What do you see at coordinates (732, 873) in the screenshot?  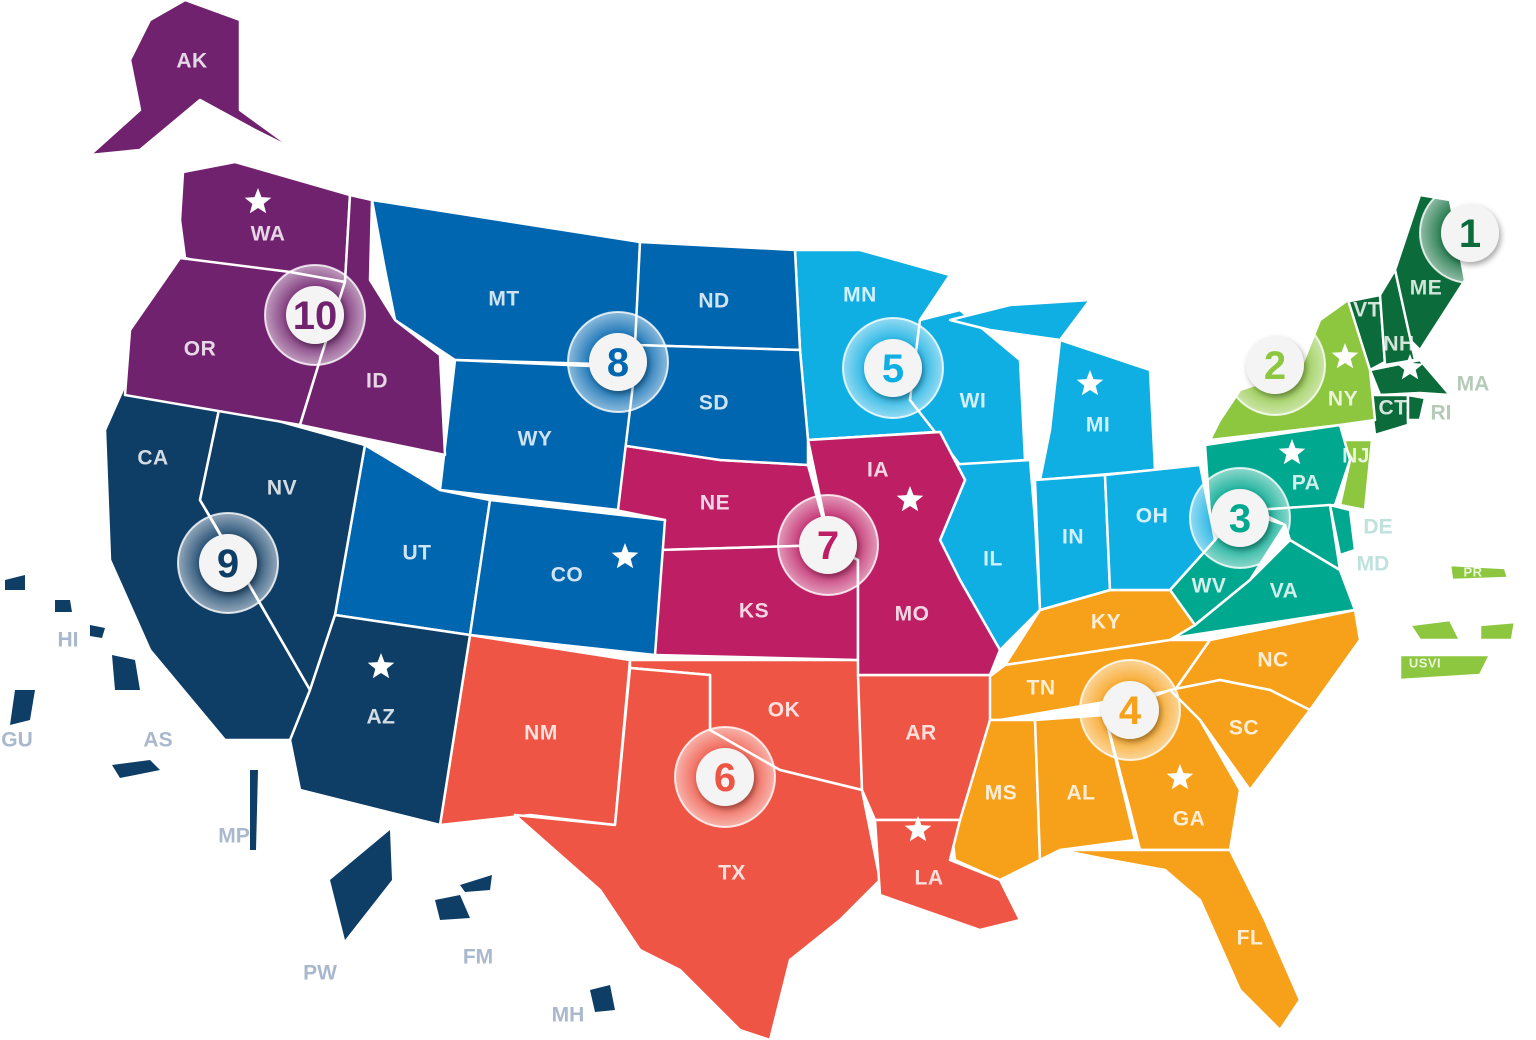 I see `state-label-tx: TX` at bounding box center [732, 873].